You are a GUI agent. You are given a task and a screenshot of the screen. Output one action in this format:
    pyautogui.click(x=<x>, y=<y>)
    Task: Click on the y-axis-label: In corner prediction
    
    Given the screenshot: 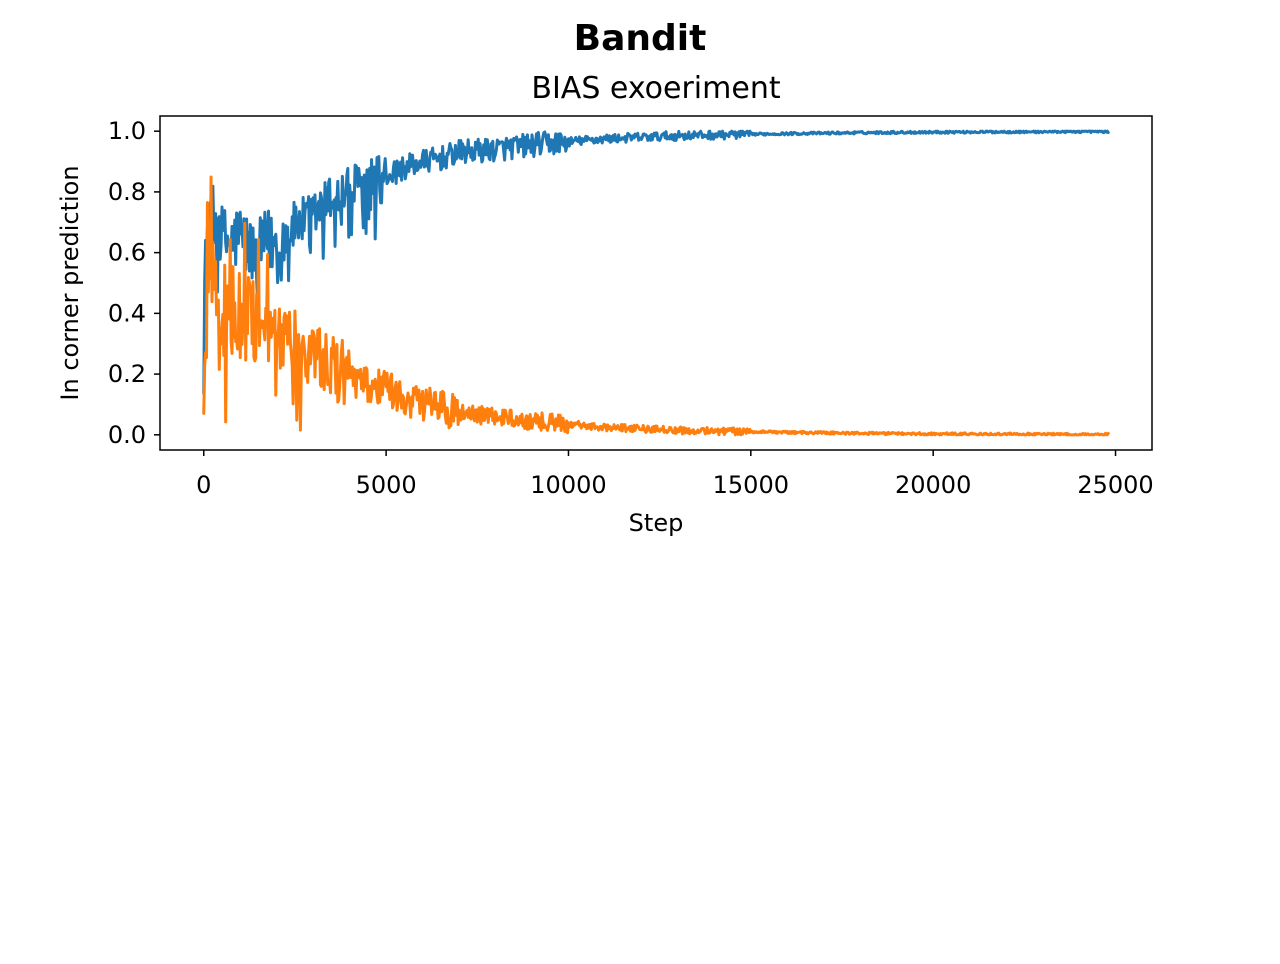 What is the action you would take?
    pyautogui.click(x=70, y=282)
    